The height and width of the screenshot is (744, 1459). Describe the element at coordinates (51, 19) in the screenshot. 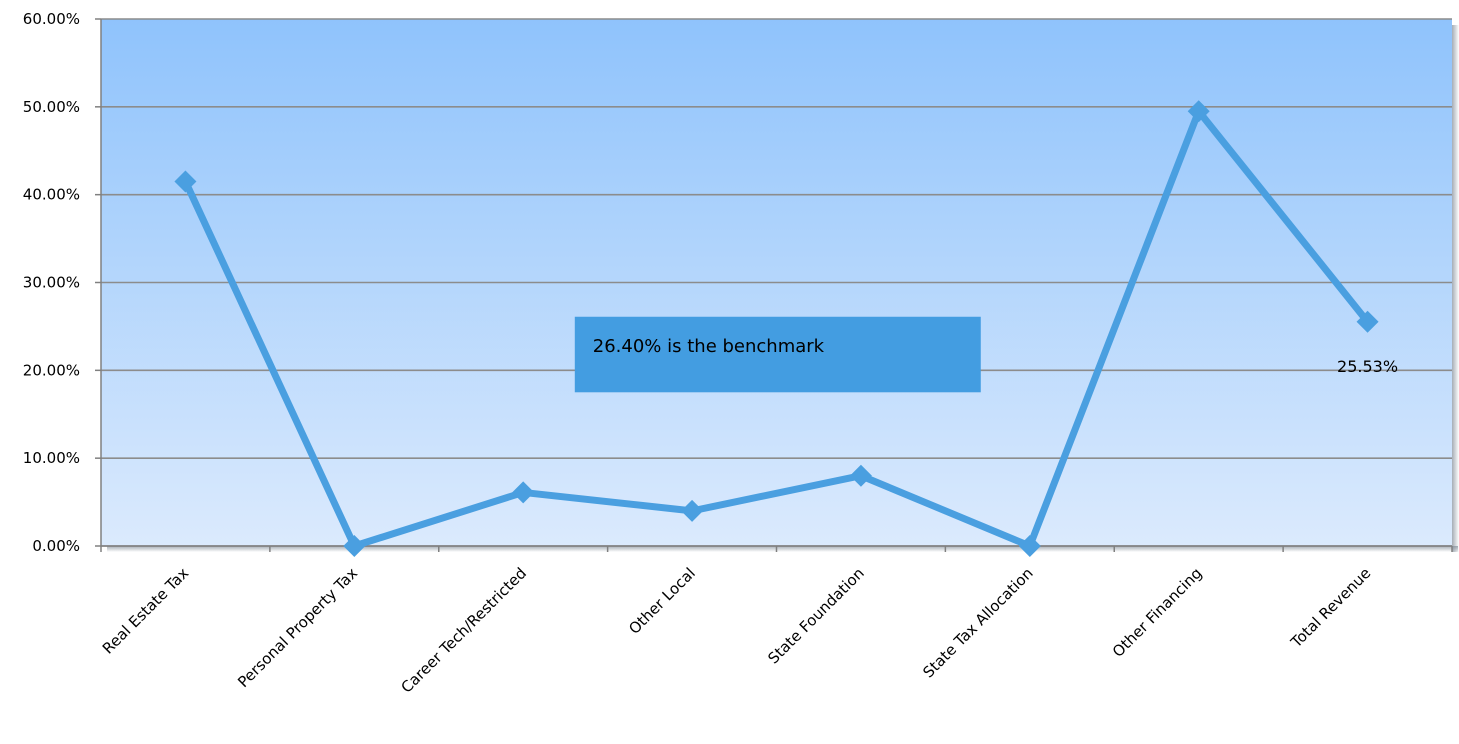

I see `y-tick-label: 60.00%` at that location.